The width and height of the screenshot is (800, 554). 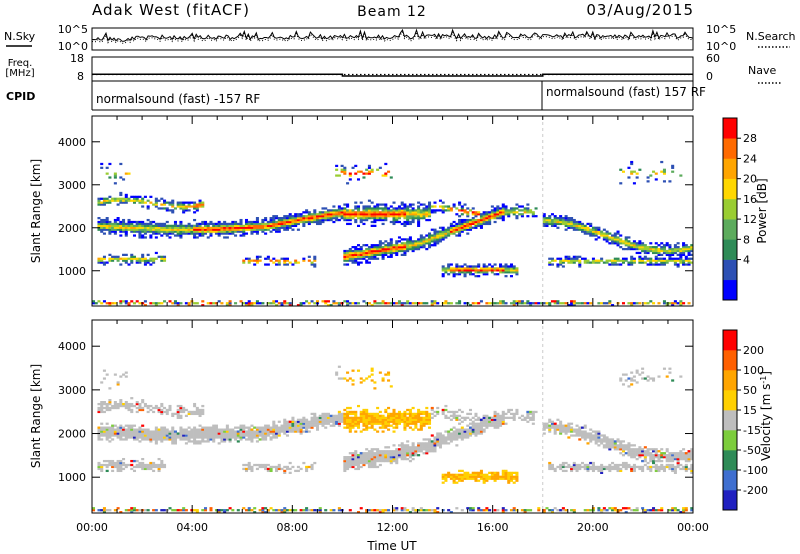 I want to click on ytick-label: 3000, so click(x=72, y=185).